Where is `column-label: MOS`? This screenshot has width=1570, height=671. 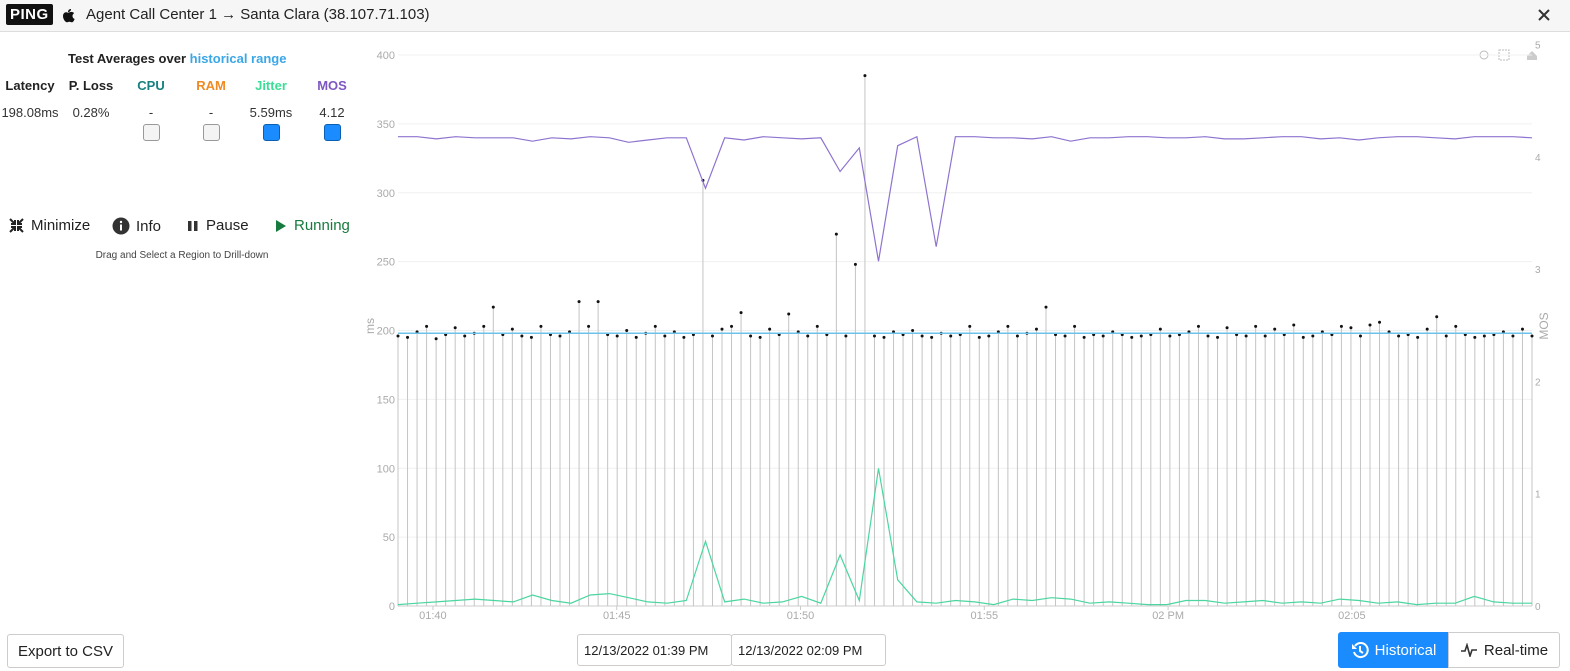 column-label: MOS is located at coordinates (332, 85).